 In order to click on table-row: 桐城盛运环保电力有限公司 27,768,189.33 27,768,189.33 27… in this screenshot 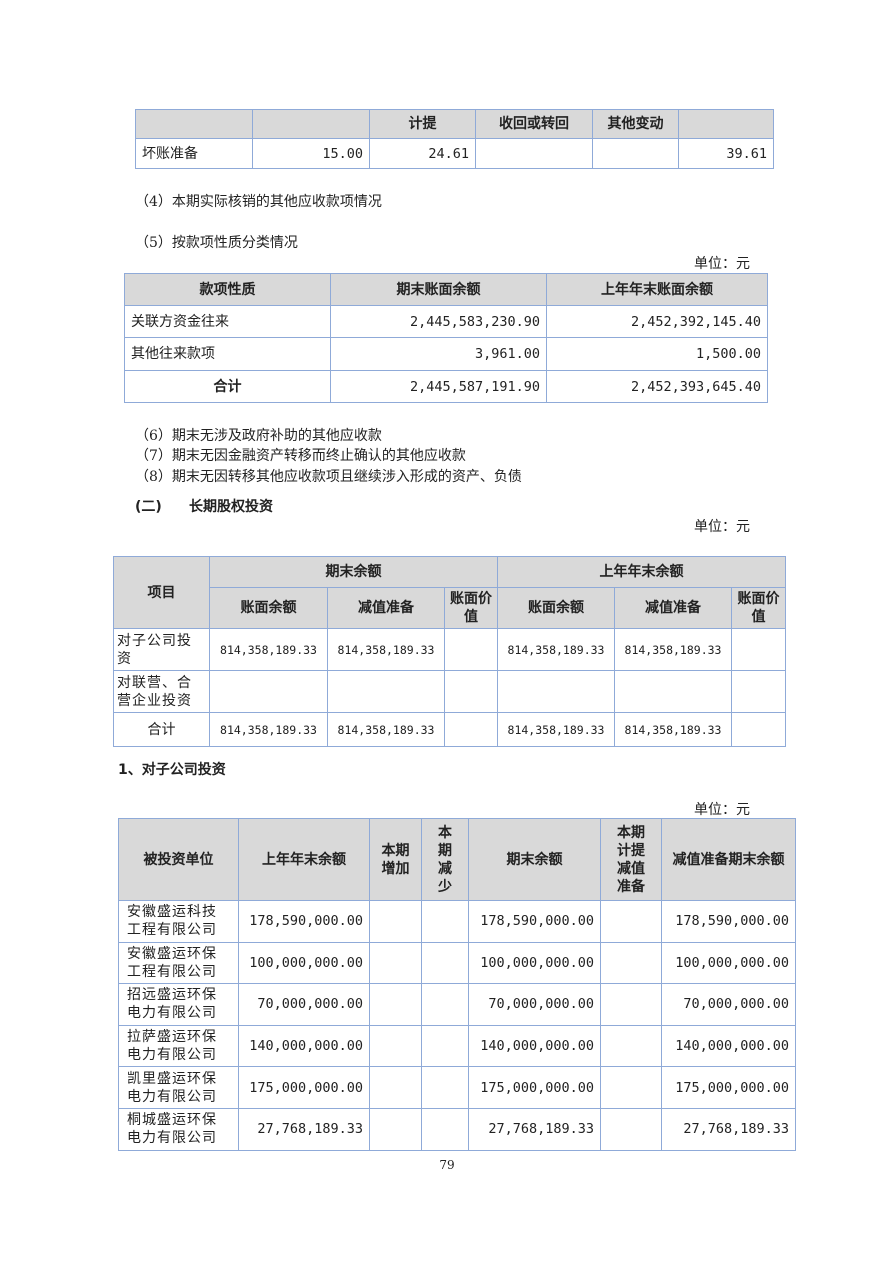, I will do `click(457, 1129)`.